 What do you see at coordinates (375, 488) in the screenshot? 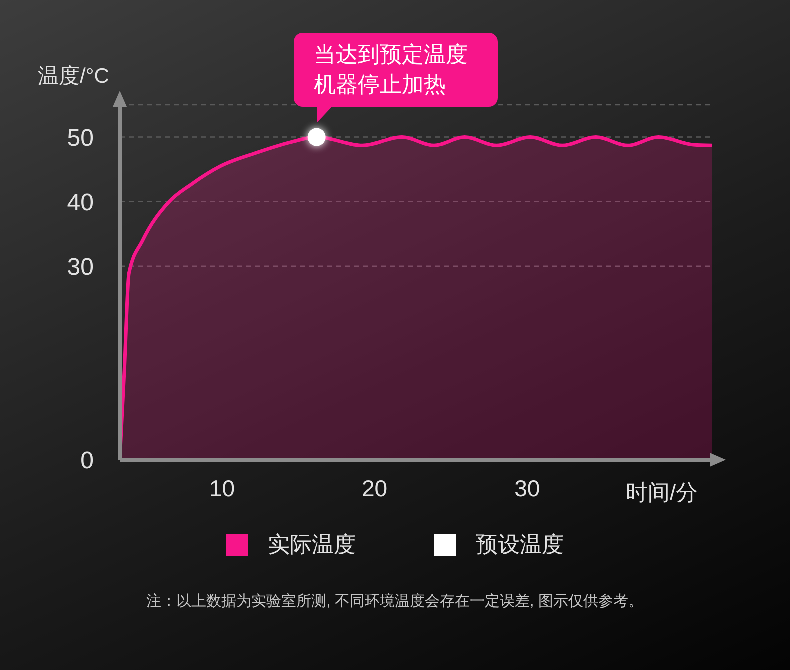
I see `x-tick-label: 20` at bounding box center [375, 488].